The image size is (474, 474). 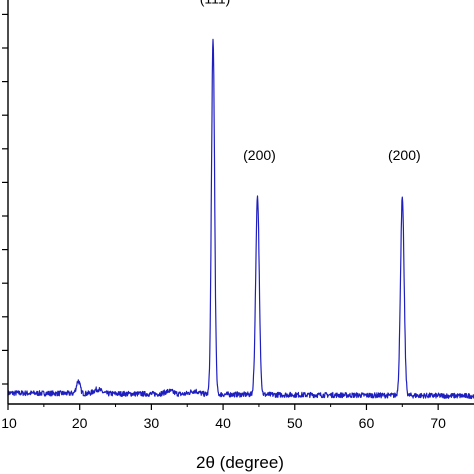 What do you see at coordinates (80, 423) in the screenshot?
I see `x-tick-label: 20` at bounding box center [80, 423].